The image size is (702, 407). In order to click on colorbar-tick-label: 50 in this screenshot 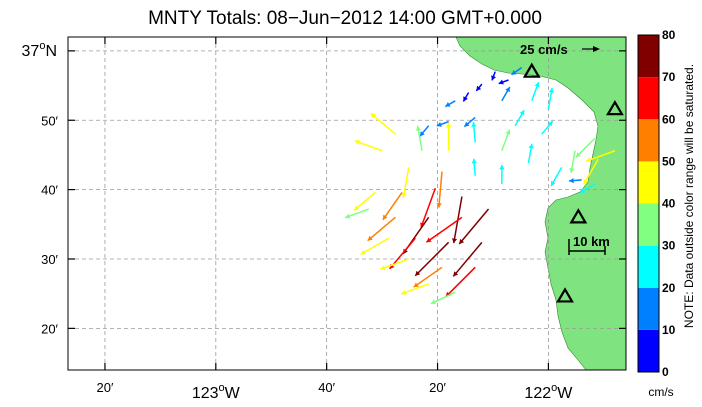, I will do `click(669, 161)`.